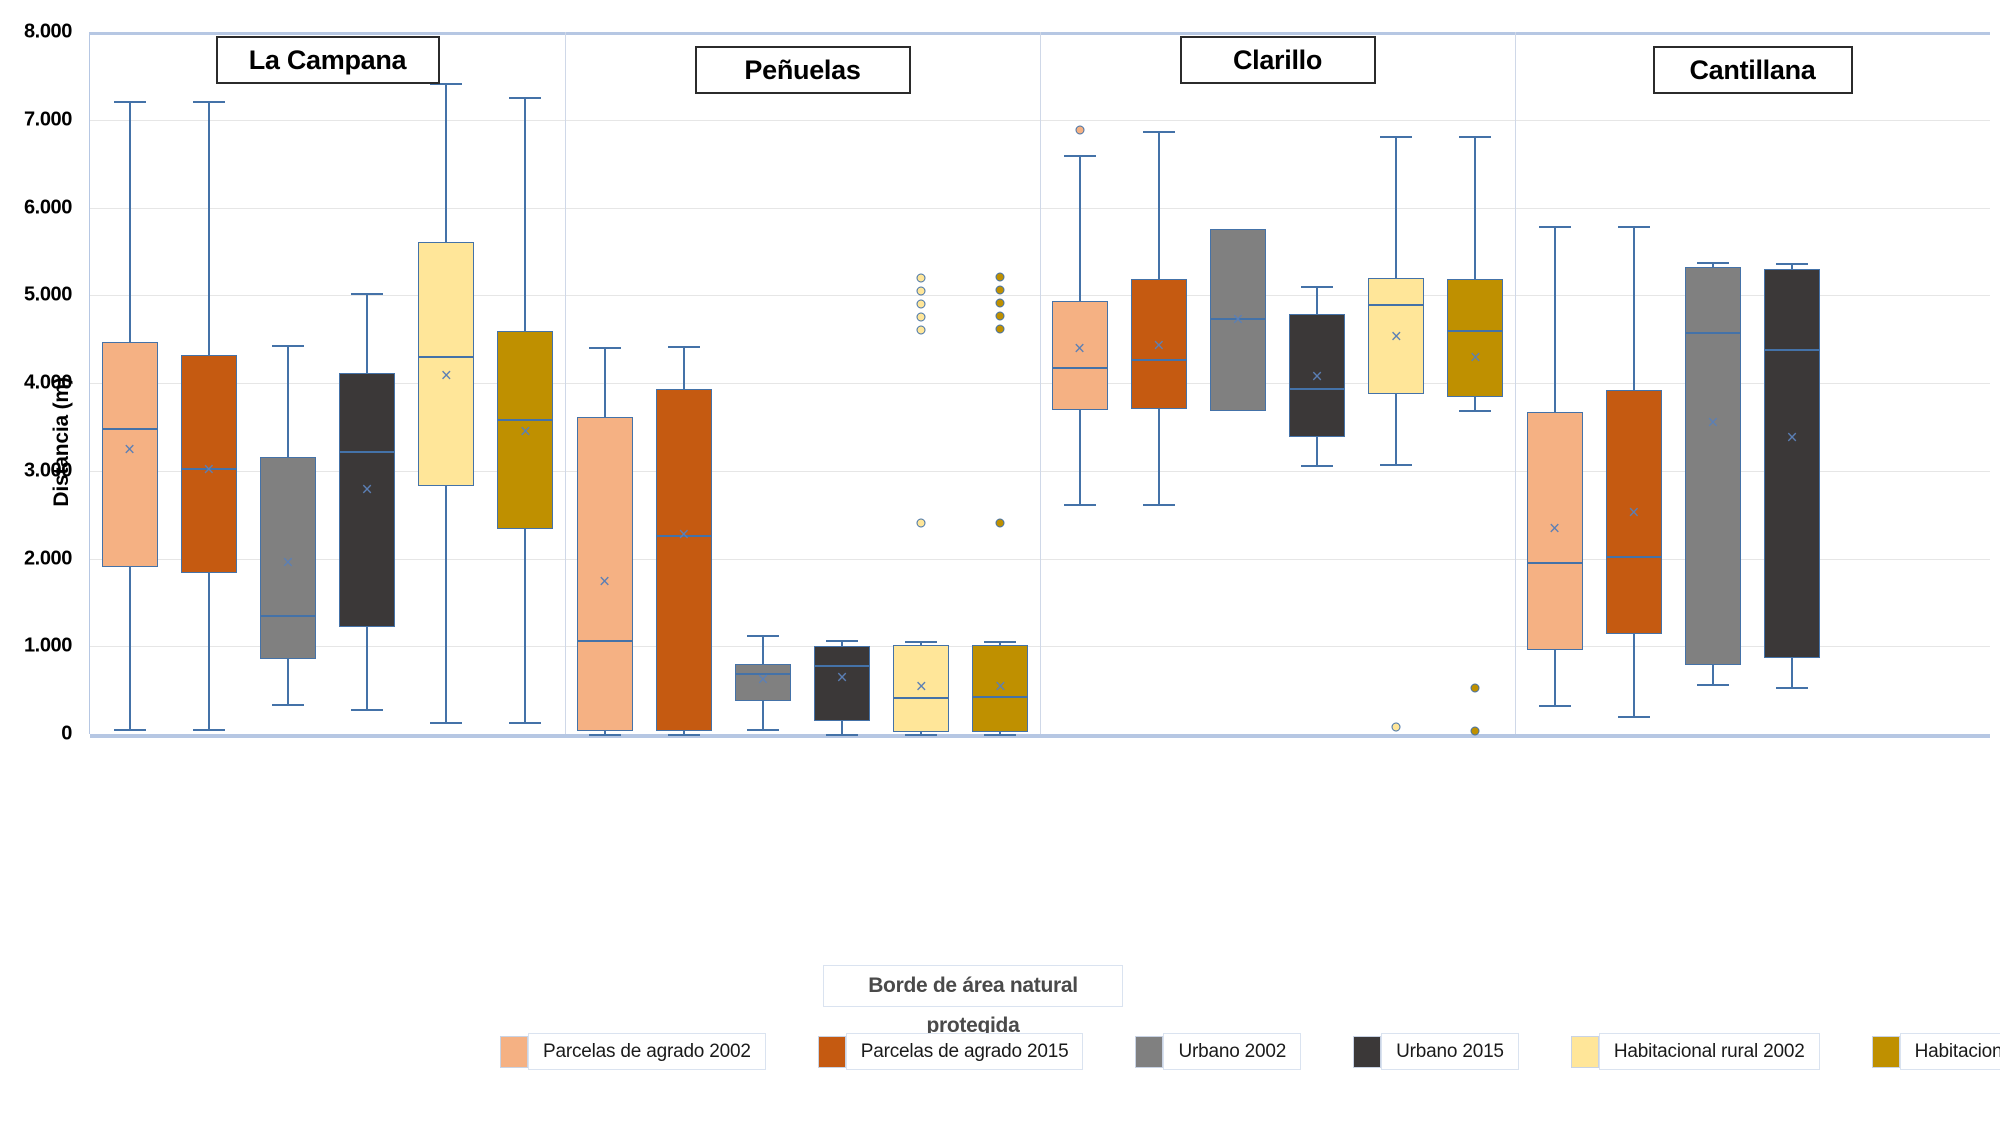  I want to click on y-tick-label: 4.000, so click(47, 382).